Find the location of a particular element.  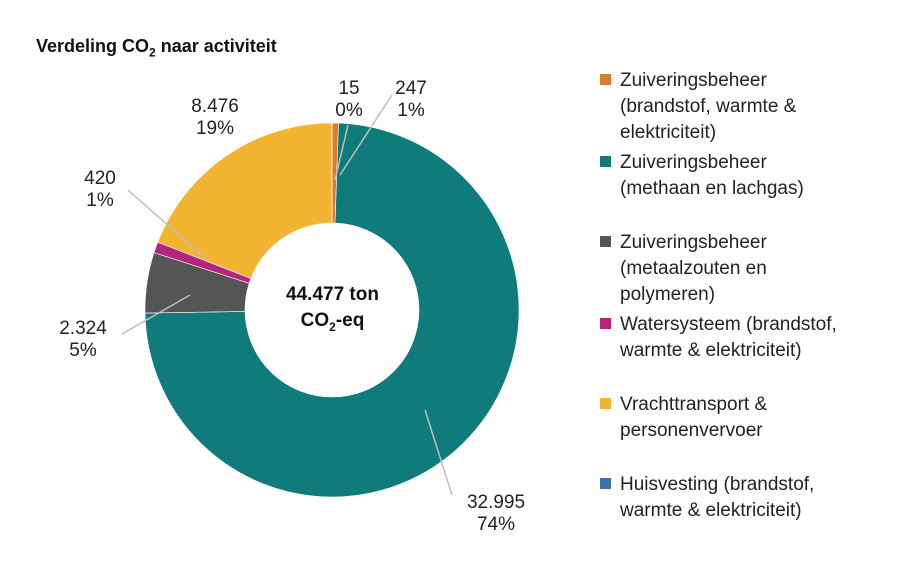

slice-value: 420 is located at coordinates (100, 178).